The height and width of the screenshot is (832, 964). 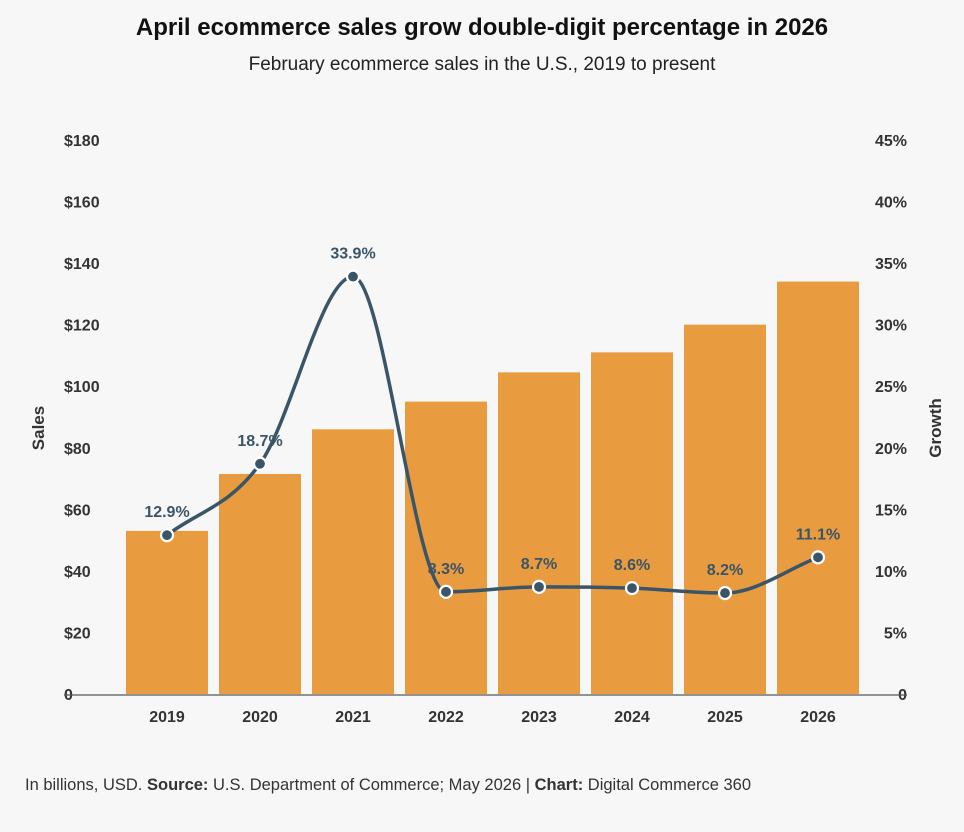 I want to click on x-tick-label: 2024, so click(x=632, y=717).